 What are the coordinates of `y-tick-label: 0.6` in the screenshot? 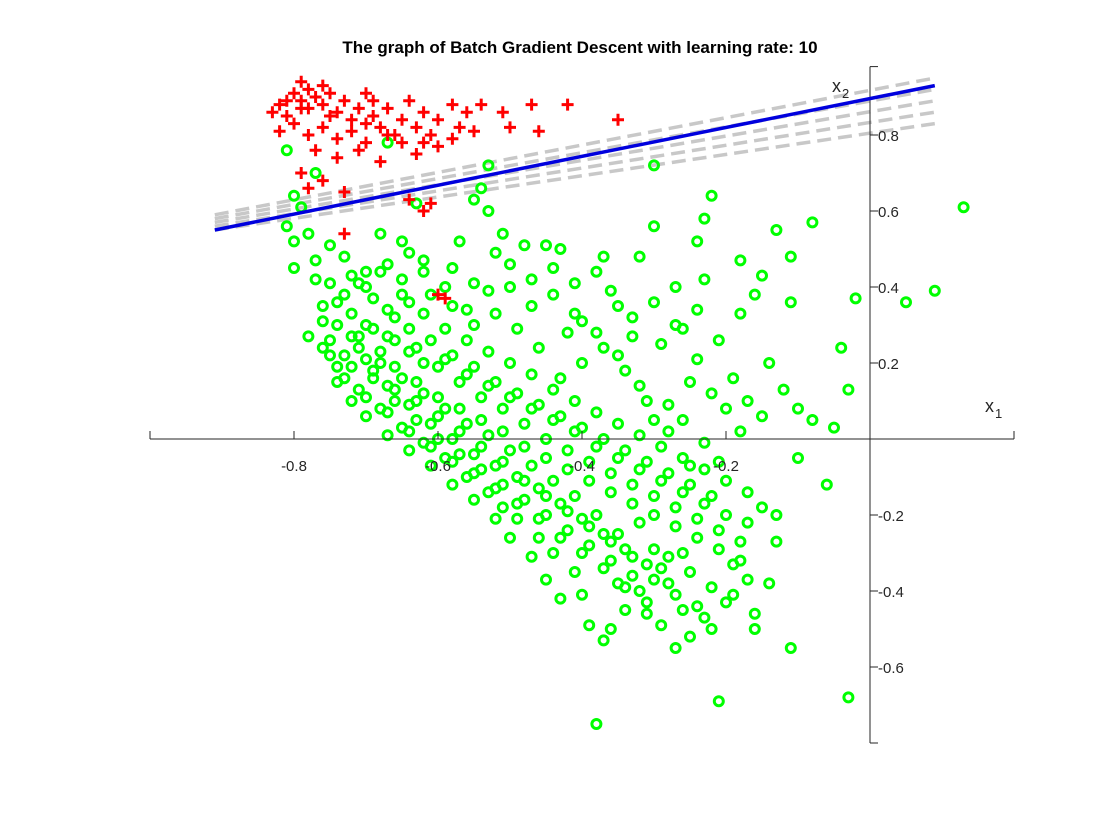 It's located at (888, 212).